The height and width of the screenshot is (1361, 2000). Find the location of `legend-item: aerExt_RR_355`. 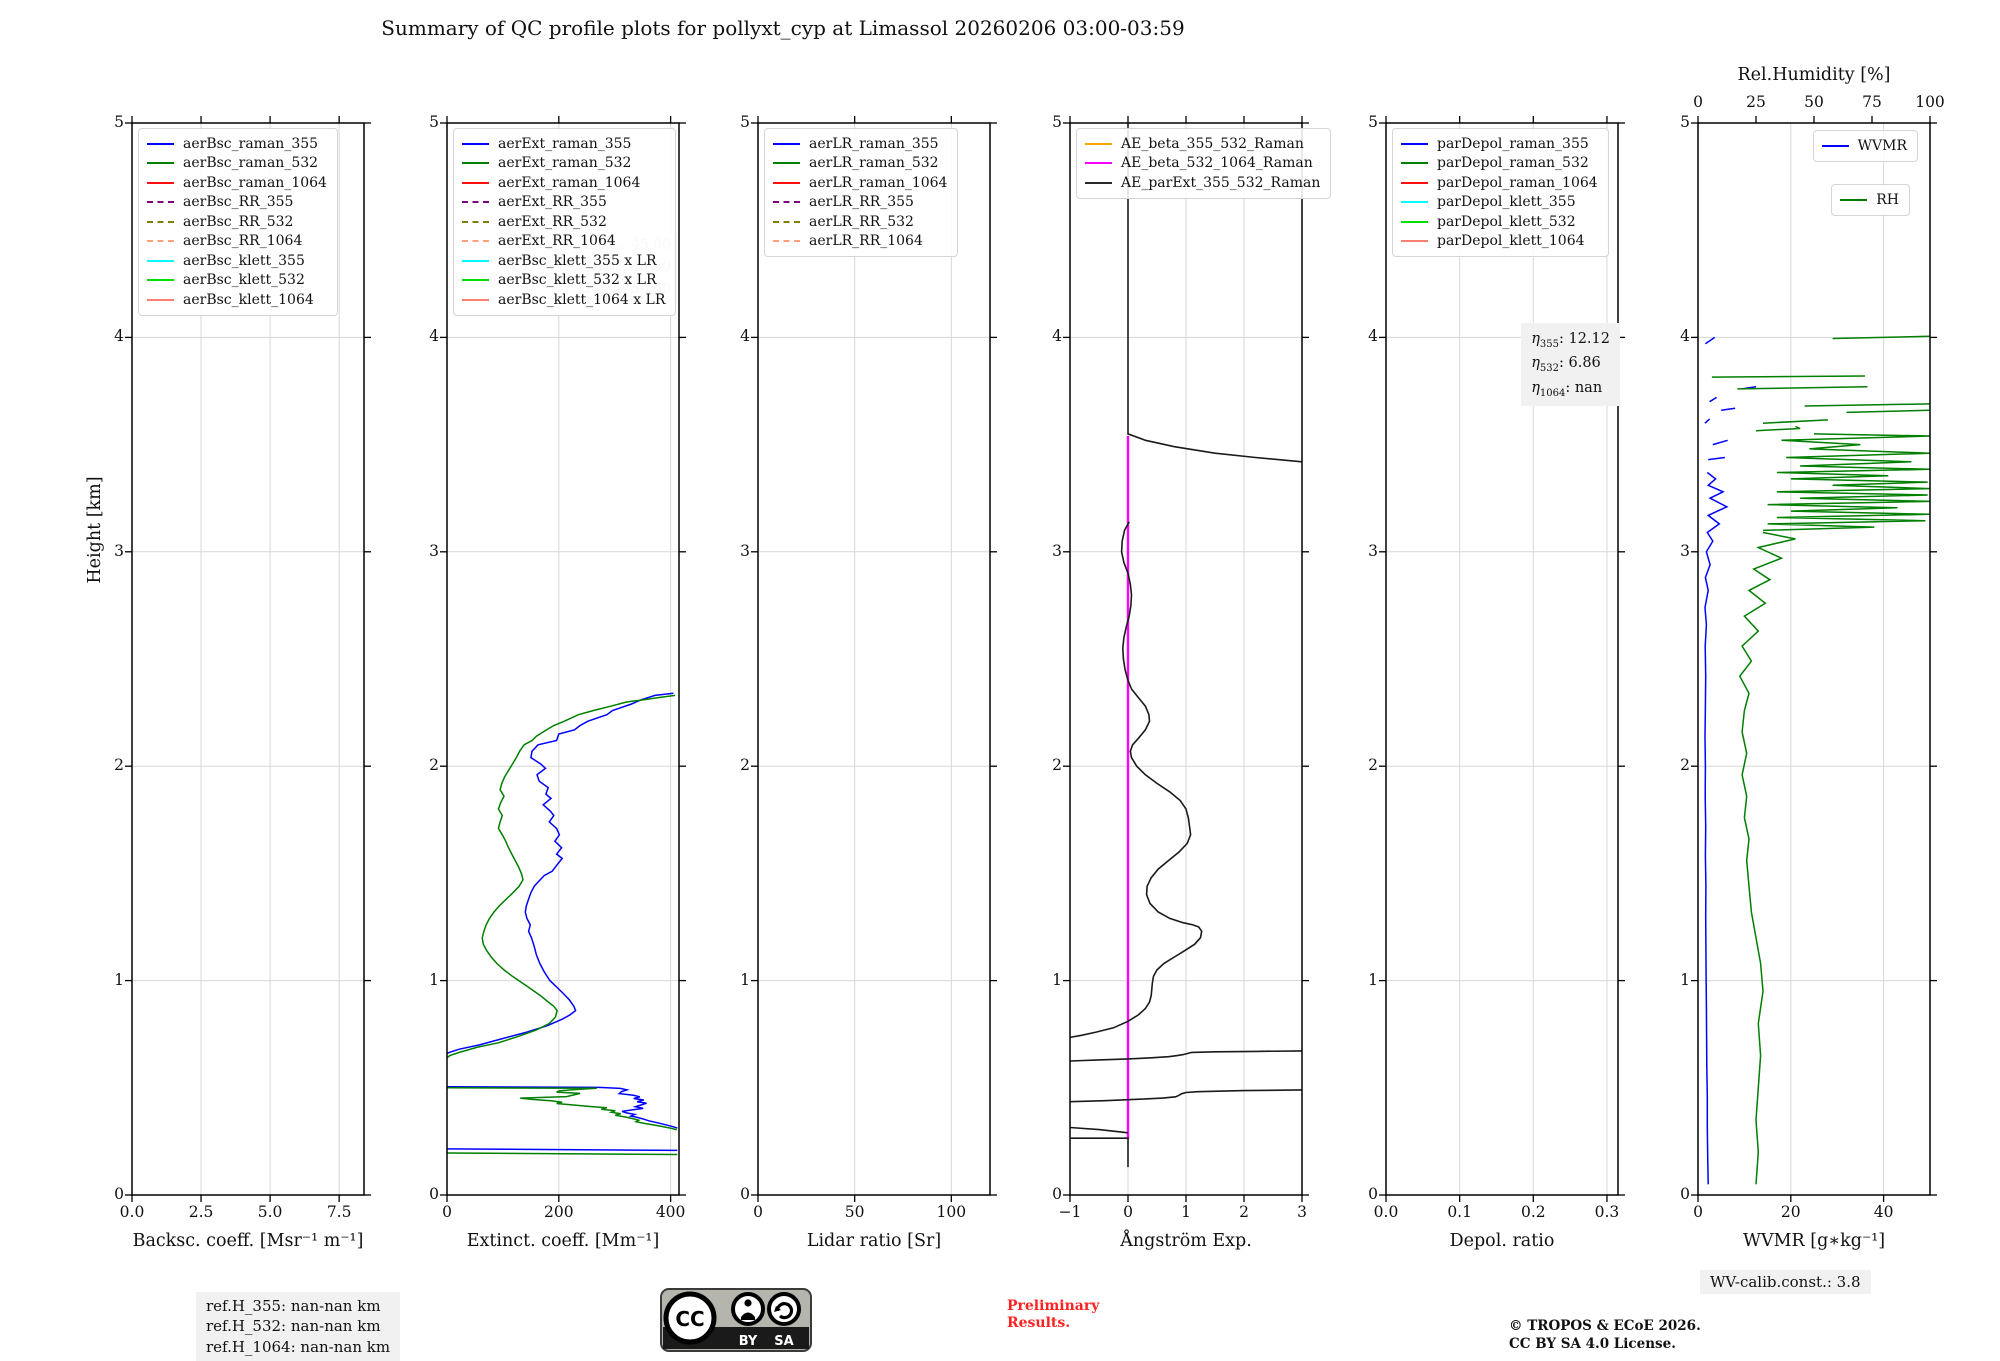

legend-item: aerExt_RR_355 is located at coordinates (563, 203).